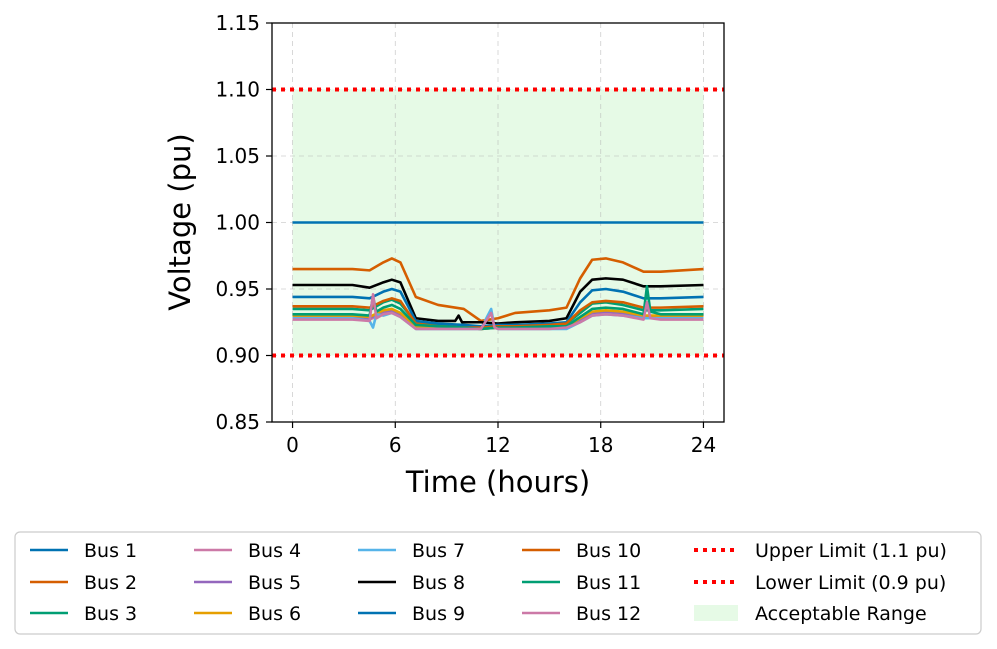 This screenshot has height=649, width=997. Describe the element at coordinates (110, 551) in the screenshot. I see `legend-label: Bus 1` at that location.